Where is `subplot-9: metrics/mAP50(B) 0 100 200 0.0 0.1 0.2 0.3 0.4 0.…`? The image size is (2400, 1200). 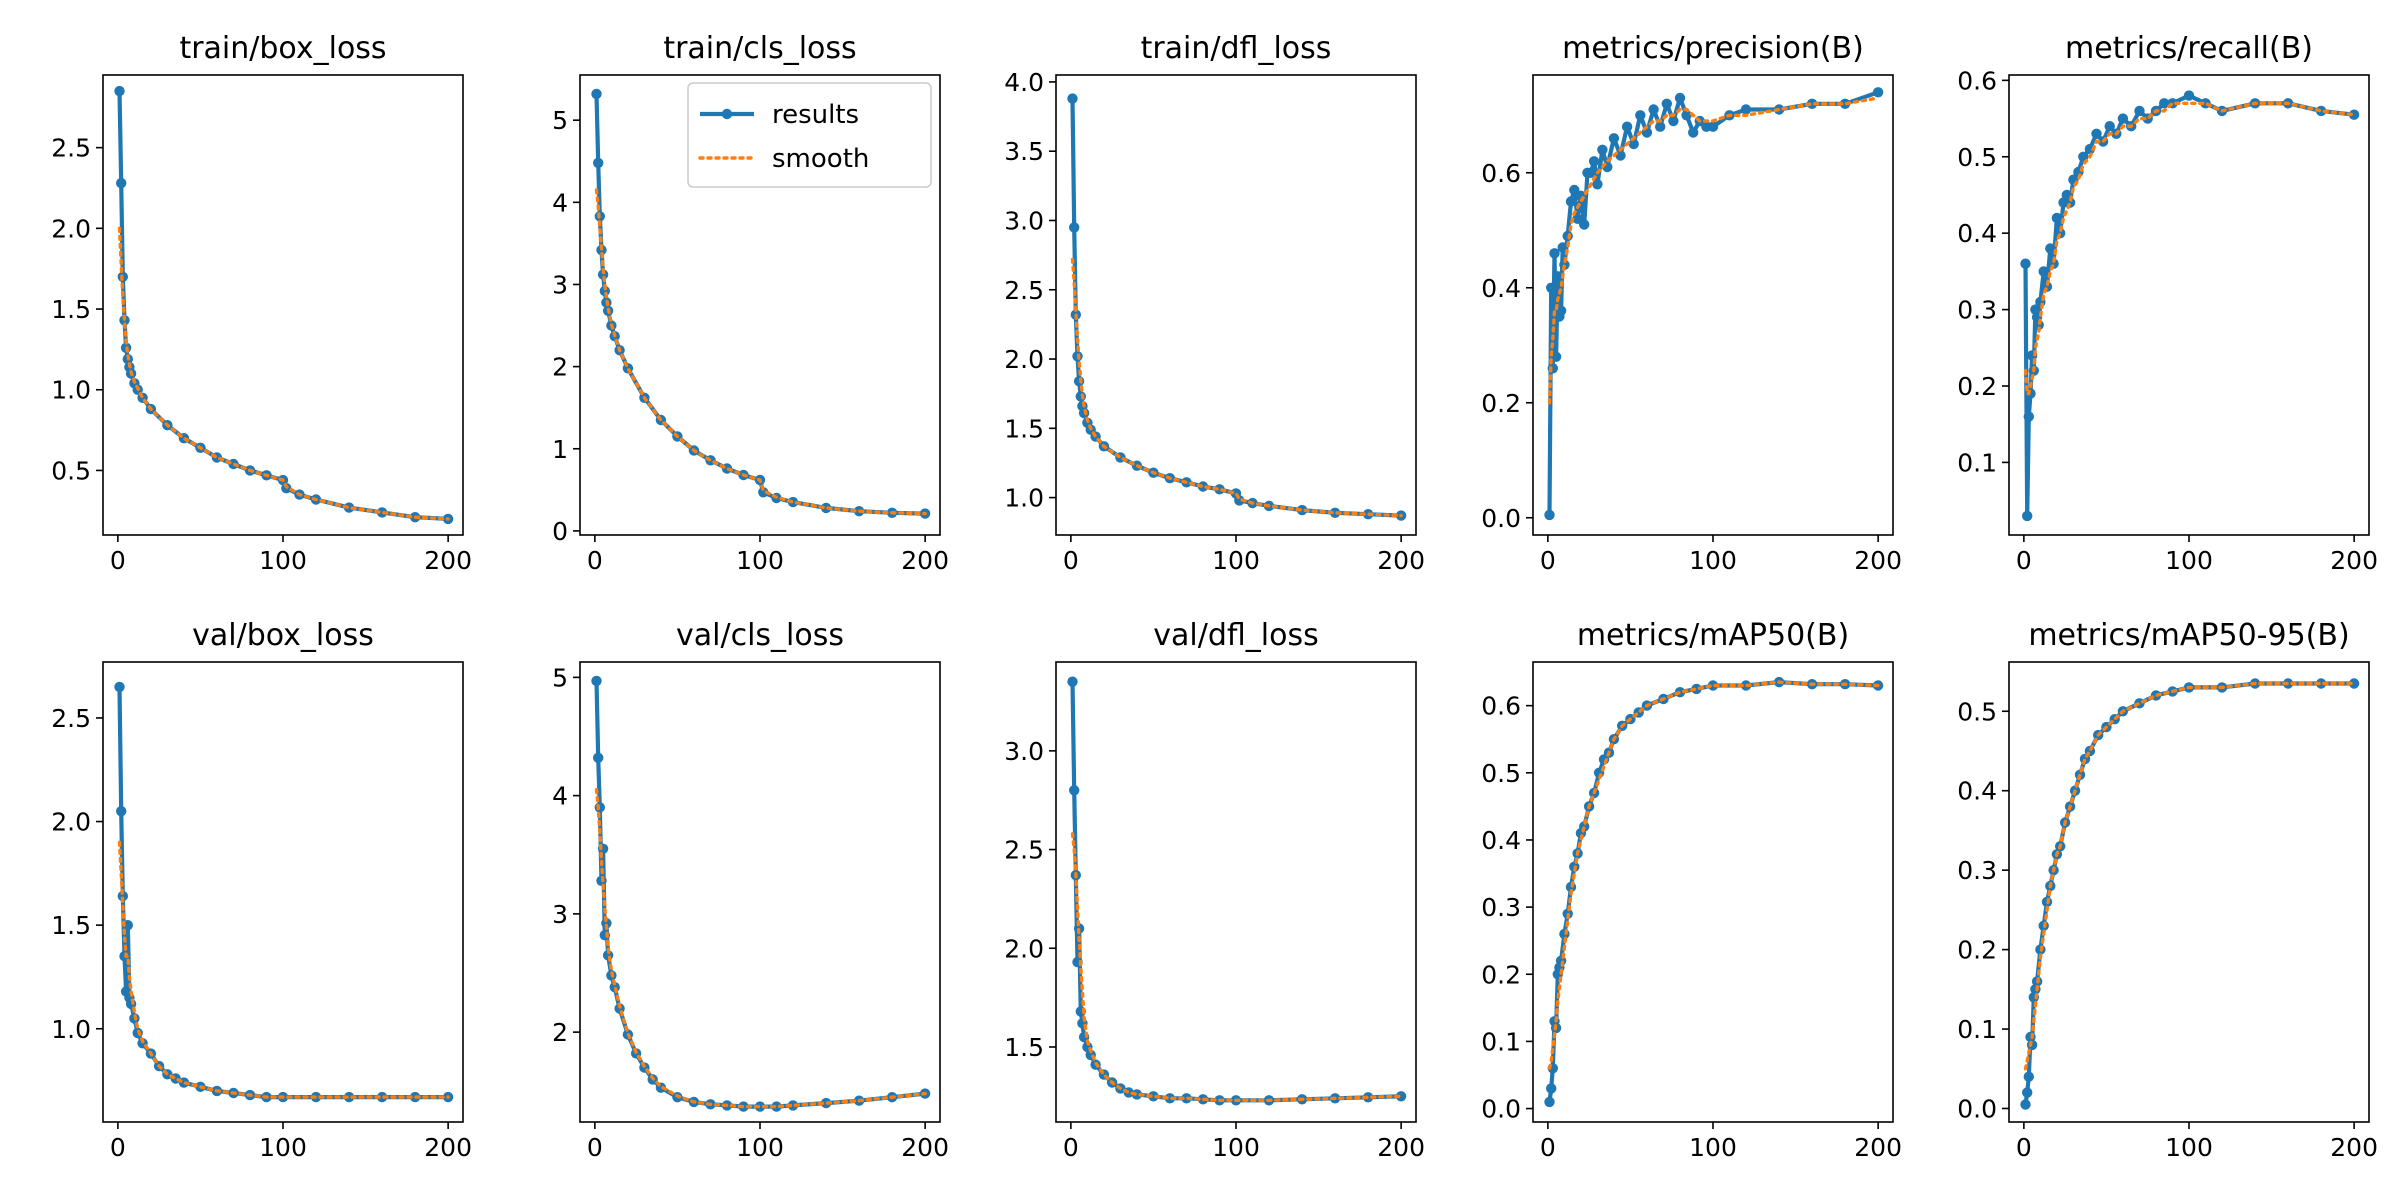
subplot-9: metrics/mAP50(B) 0 100 200 0.0 0.1 0.2 0.3 0.4 0.… is located at coordinates (1691, 890).